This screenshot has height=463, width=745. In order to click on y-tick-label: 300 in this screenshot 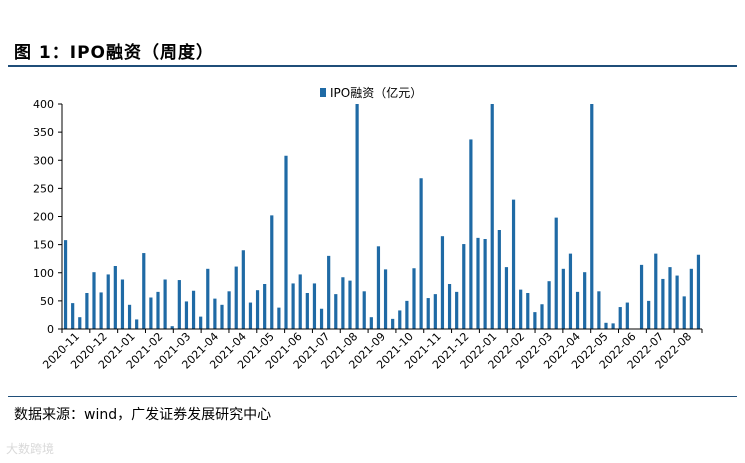, I will do `click(43, 160)`.